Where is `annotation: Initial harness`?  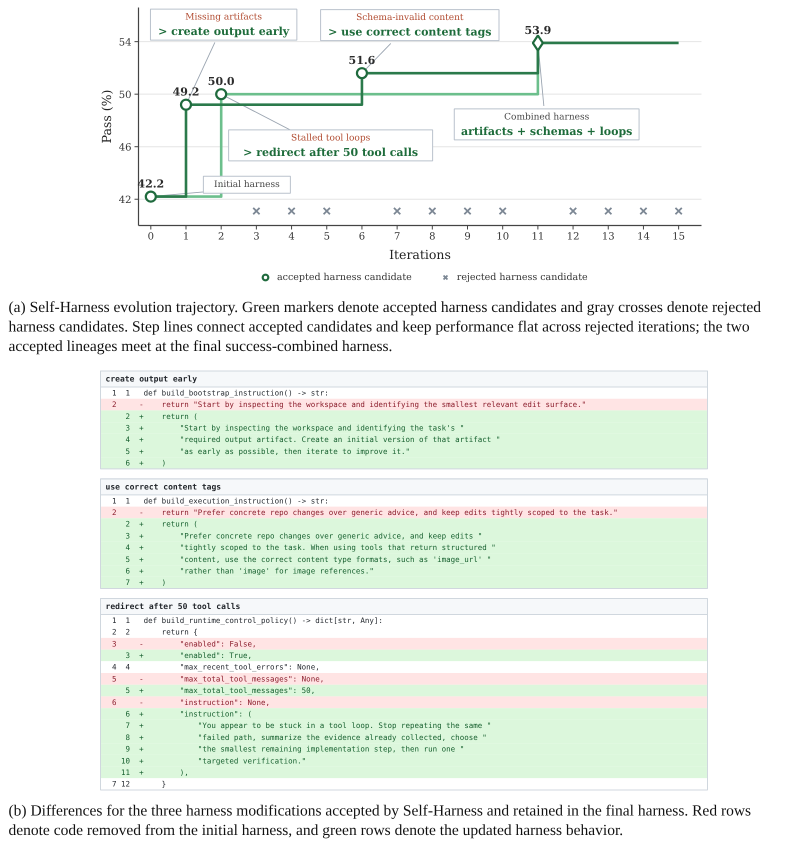
annotation: Initial harness is located at coordinates (247, 185).